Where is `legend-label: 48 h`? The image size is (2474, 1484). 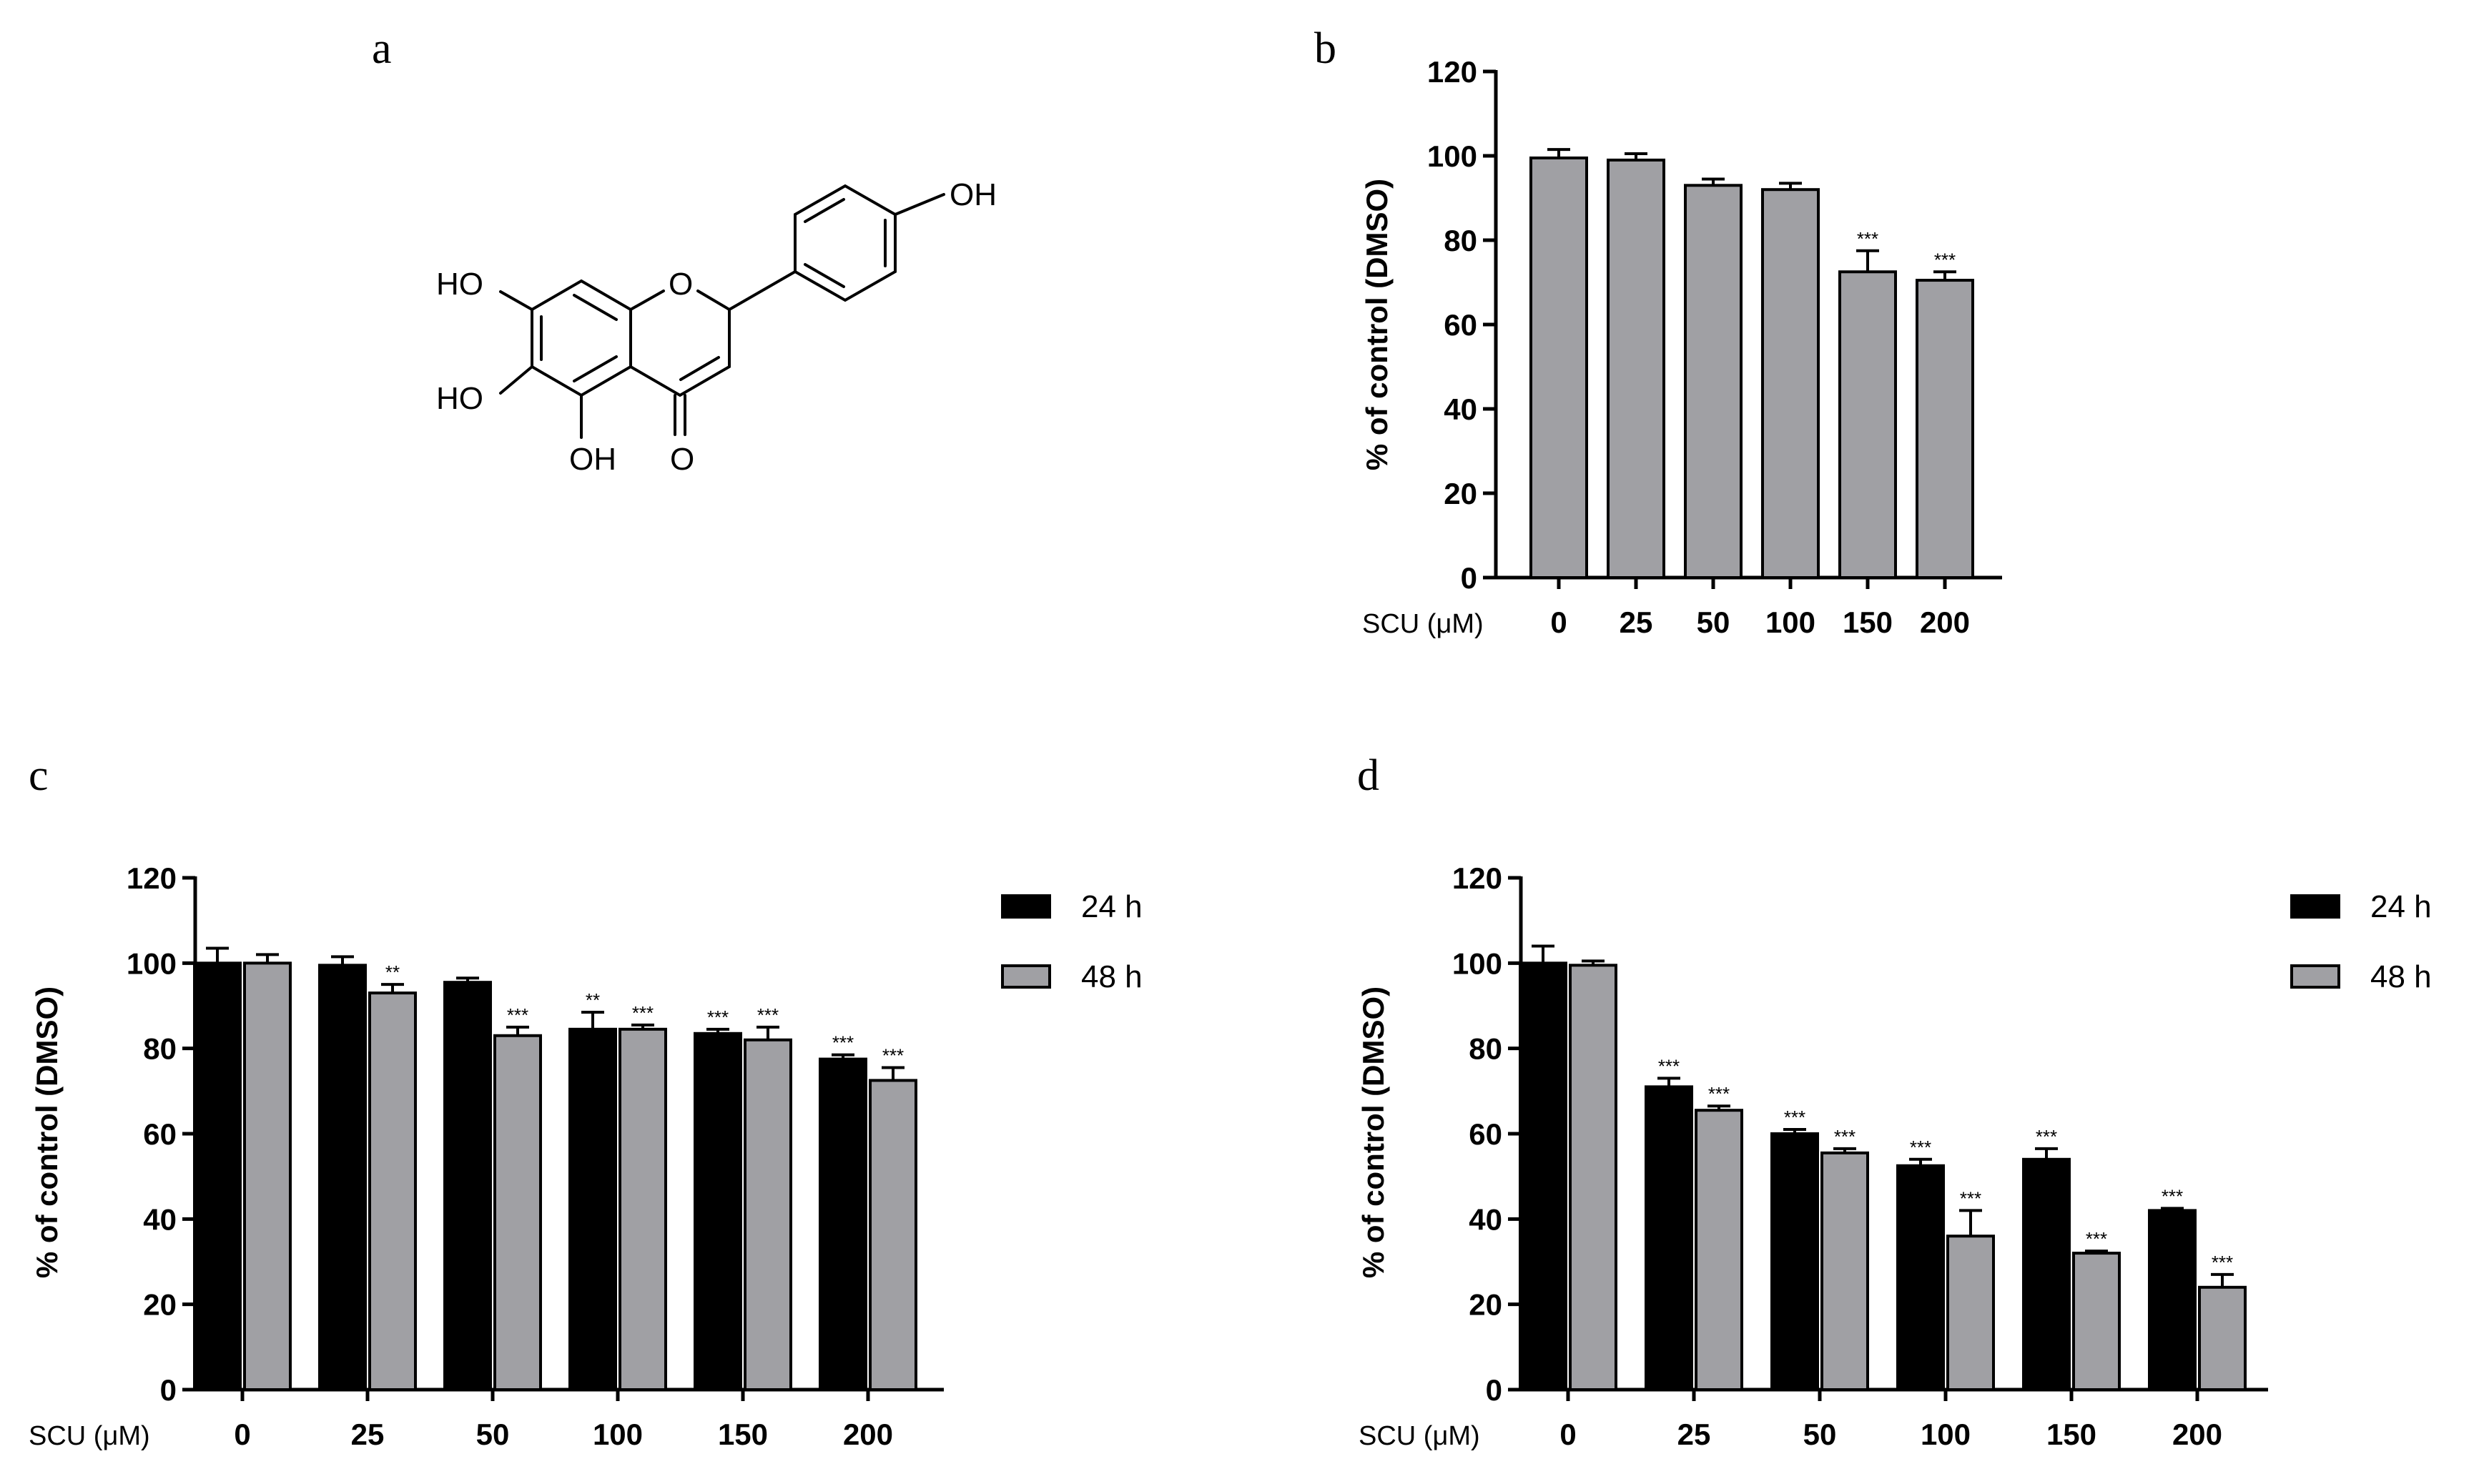 legend-label: 48 h is located at coordinates (1112, 976).